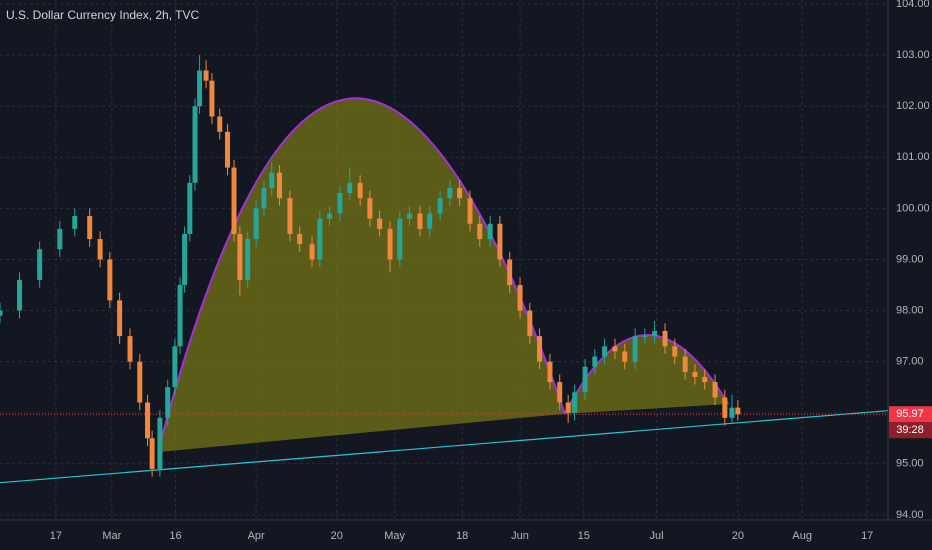  What do you see at coordinates (584, 536) in the screenshot?
I see `x-tick-label: 15` at bounding box center [584, 536].